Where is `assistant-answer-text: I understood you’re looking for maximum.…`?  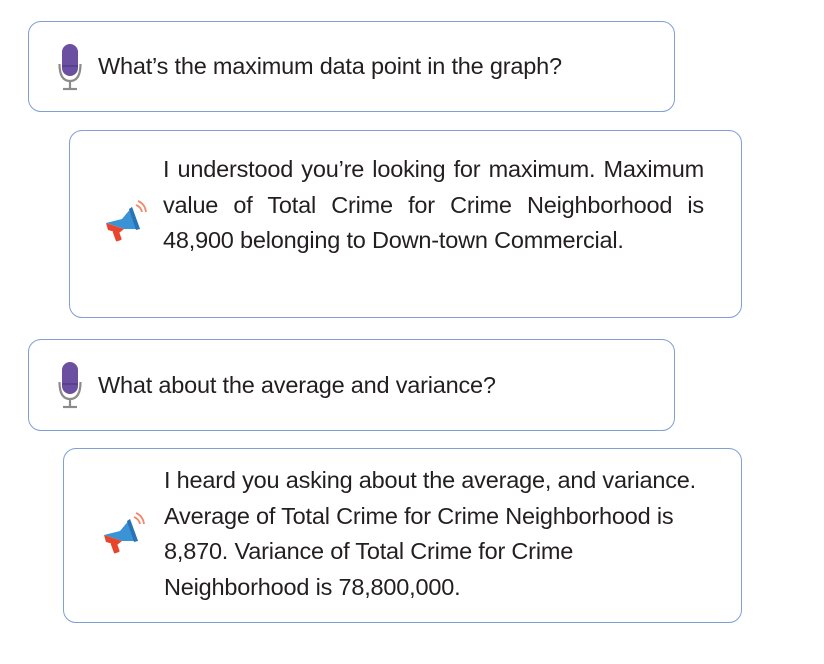 assistant-answer-text: I understood you’re looking for maximum.… is located at coordinates (433, 204).